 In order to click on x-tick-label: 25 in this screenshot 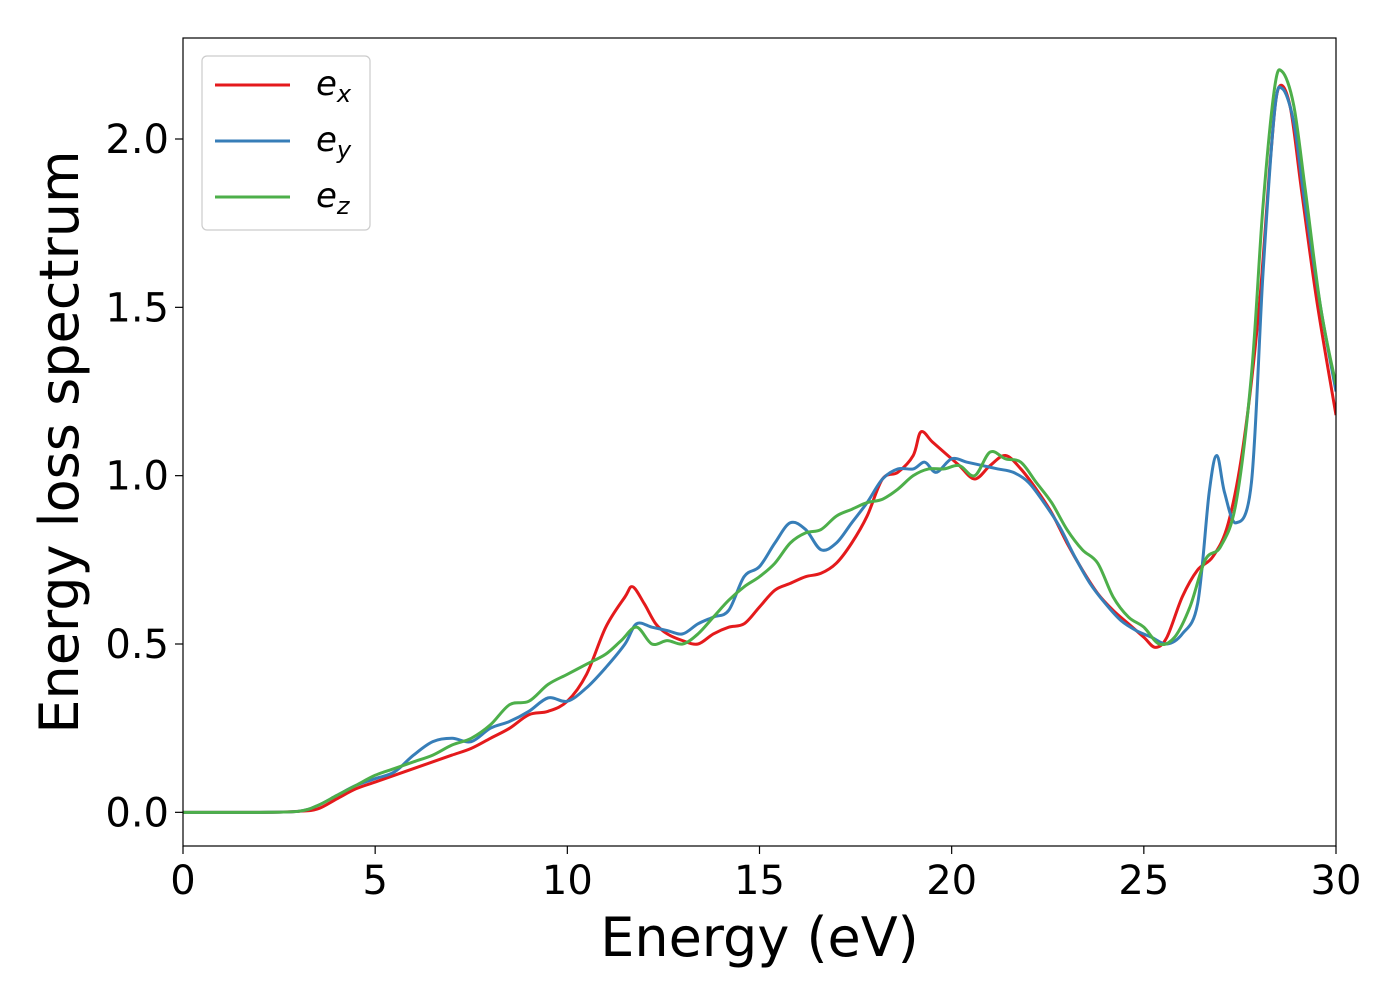, I will do `click(1143, 881)`.